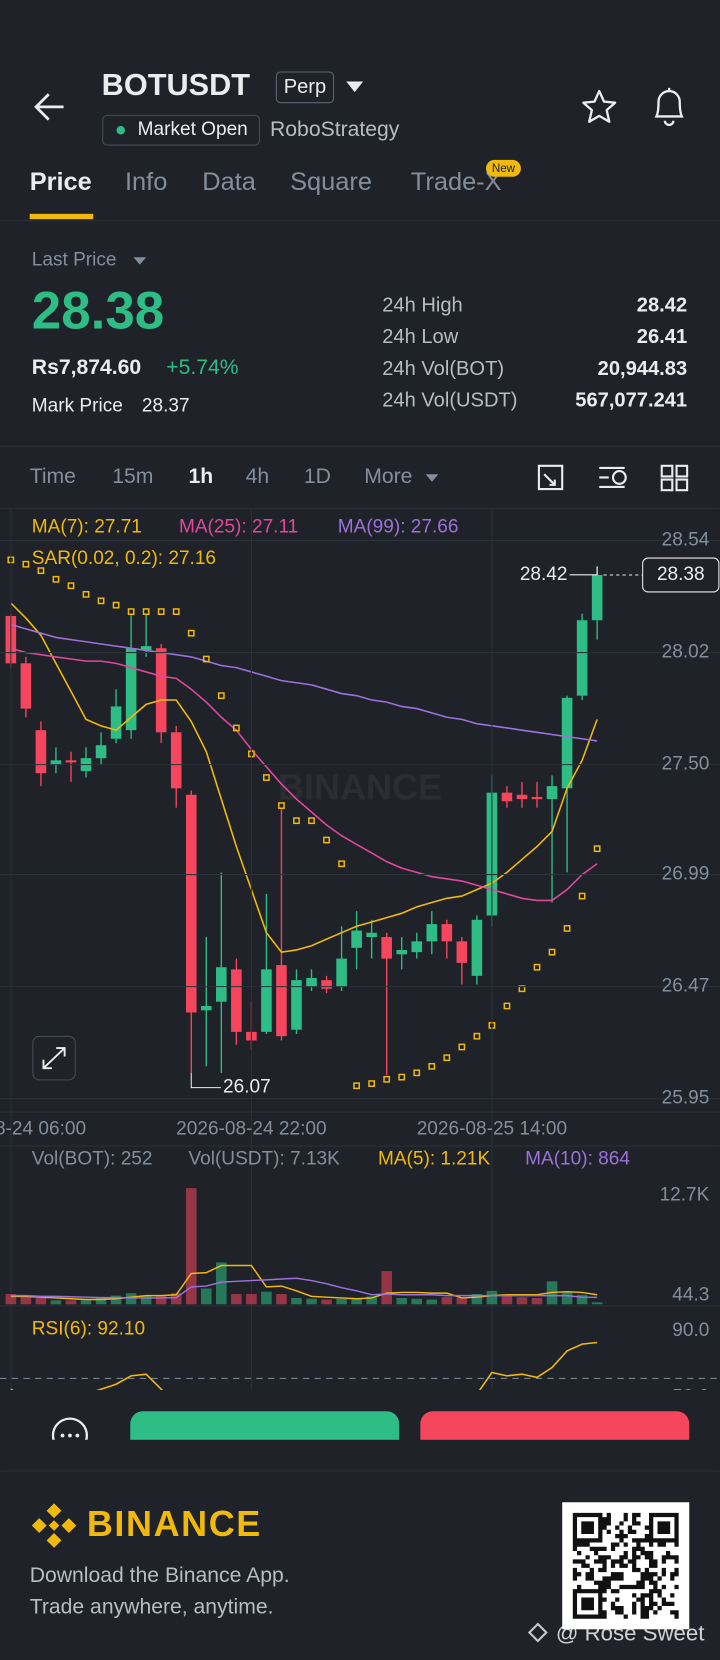  What do you see at coordinates (577, 1158) in the screenshot?
I see `legend-entry: MA(10): 864` at bounding box center [577, 1158].